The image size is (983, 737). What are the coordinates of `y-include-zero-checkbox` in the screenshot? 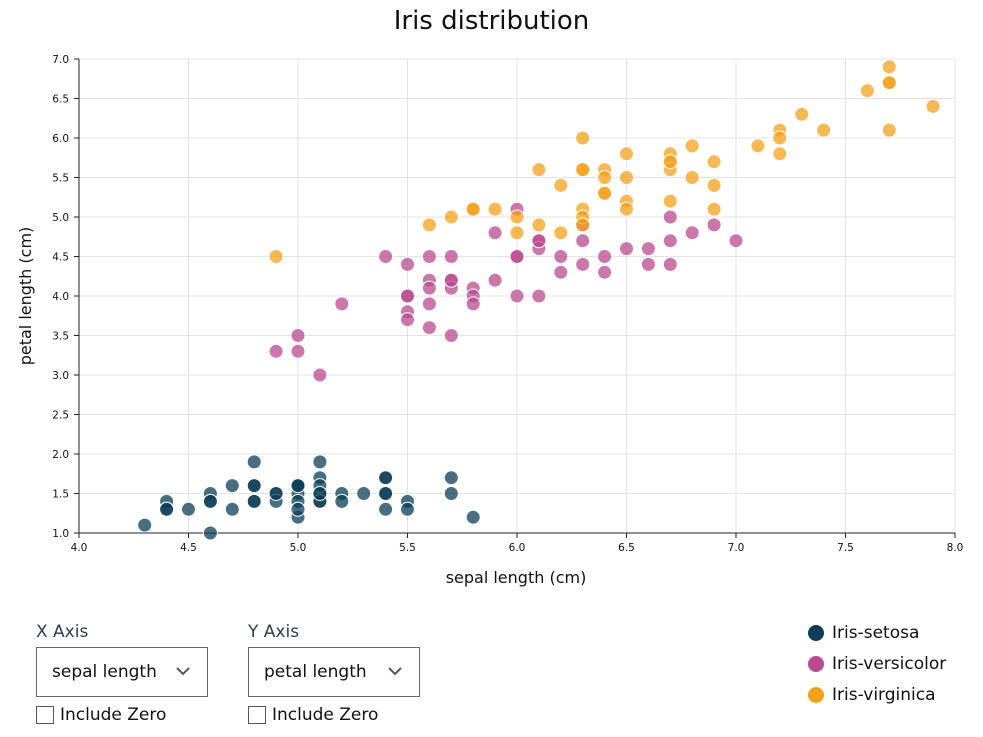 It's located at (257, 715).